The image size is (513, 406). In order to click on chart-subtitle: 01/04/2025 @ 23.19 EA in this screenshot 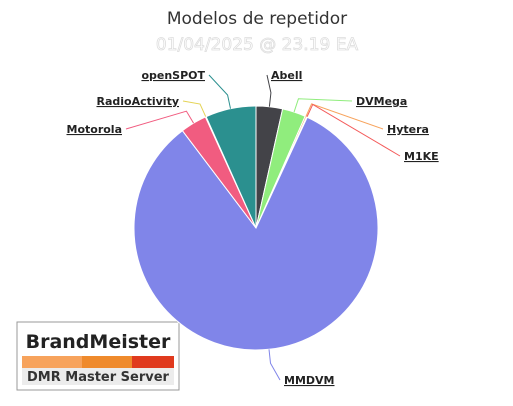, I will do `click(257, 45)`.